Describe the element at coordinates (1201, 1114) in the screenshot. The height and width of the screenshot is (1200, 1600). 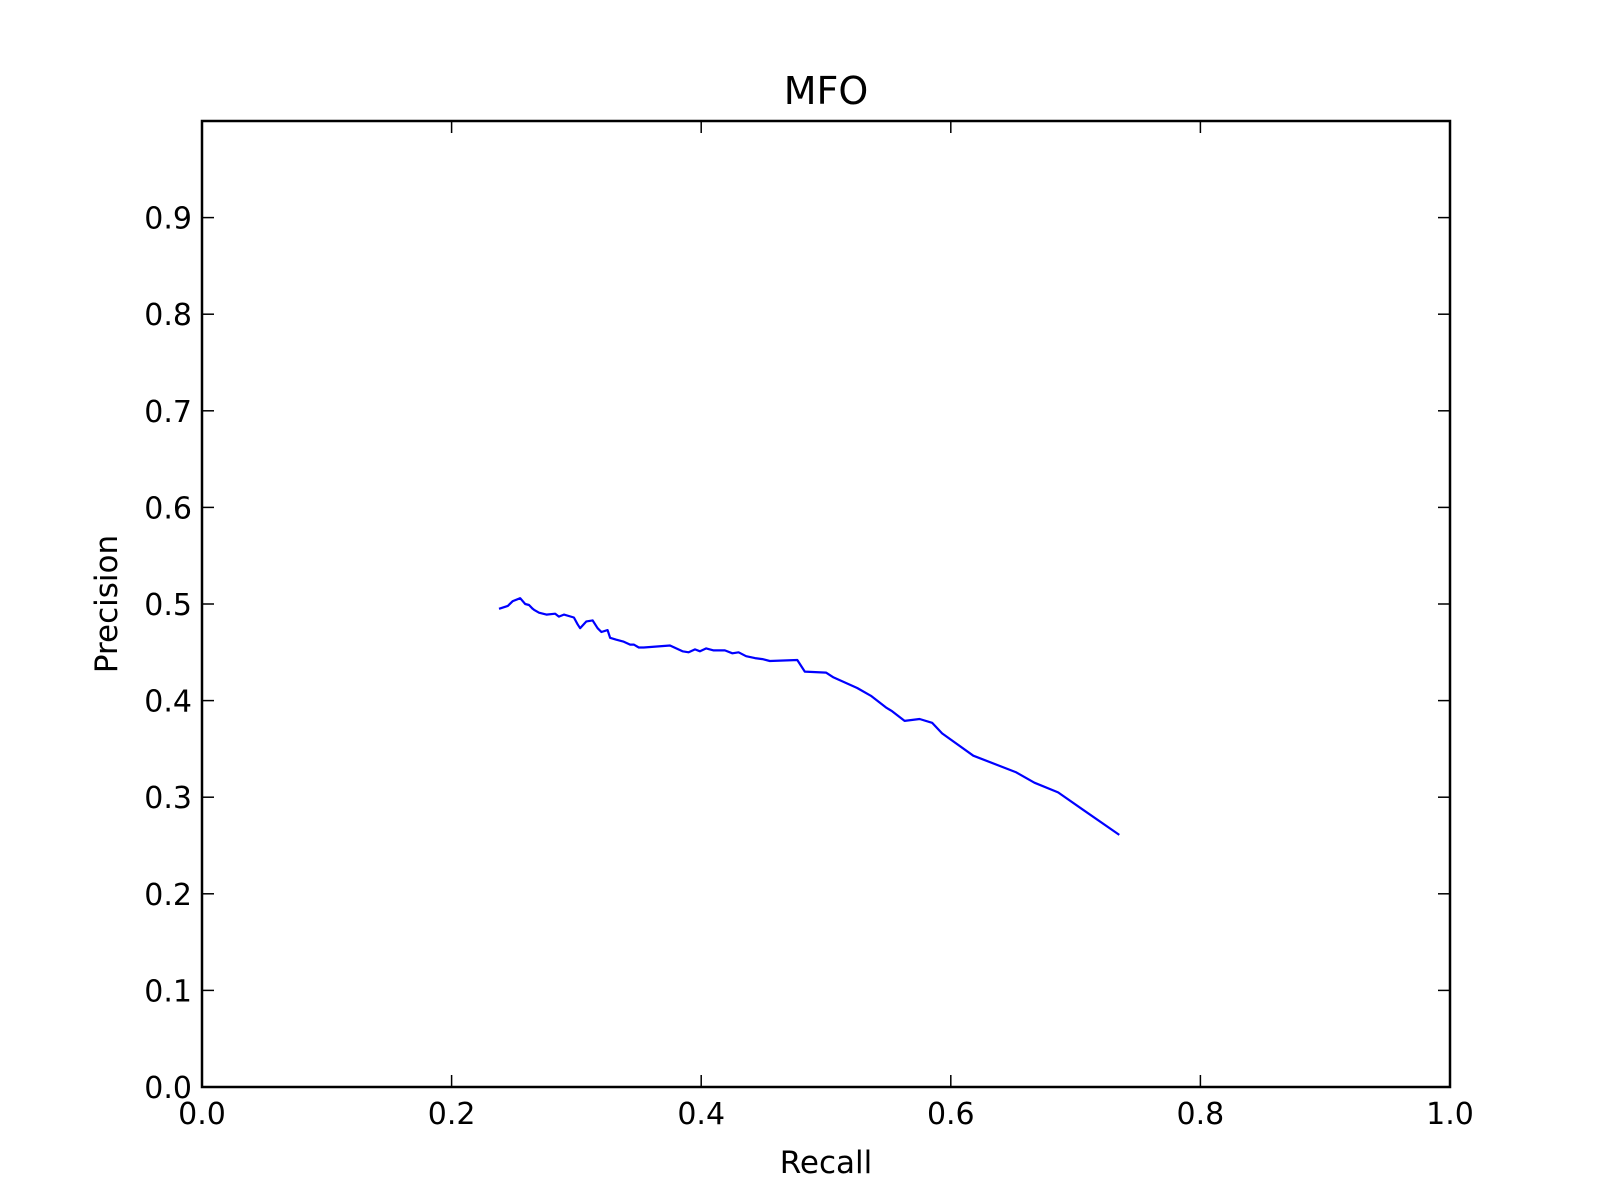
I see `x-tick-label: 0.8` at that location.